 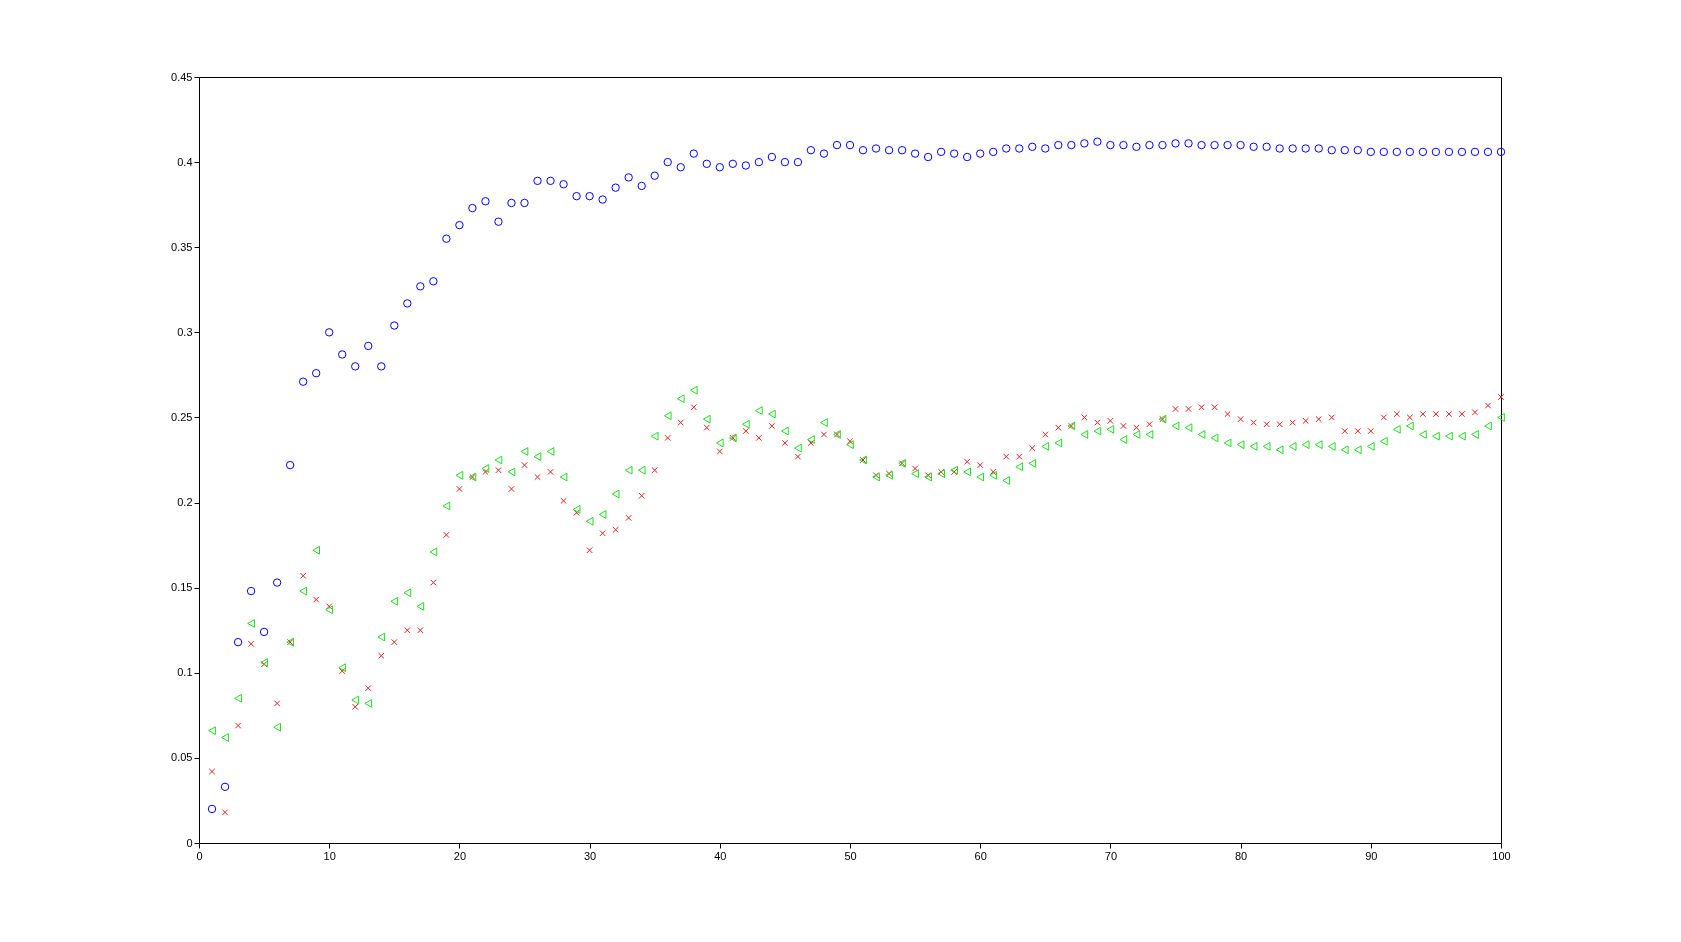 I want to click on x-tick-label: 20, so click(x=460, y=855).